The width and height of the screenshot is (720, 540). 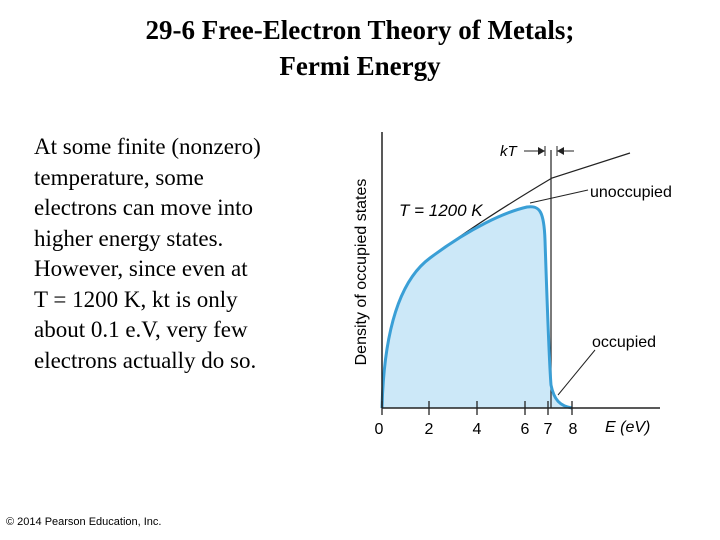 I want to click on body-line: electrons actually do so., so click(x=145, y=360).